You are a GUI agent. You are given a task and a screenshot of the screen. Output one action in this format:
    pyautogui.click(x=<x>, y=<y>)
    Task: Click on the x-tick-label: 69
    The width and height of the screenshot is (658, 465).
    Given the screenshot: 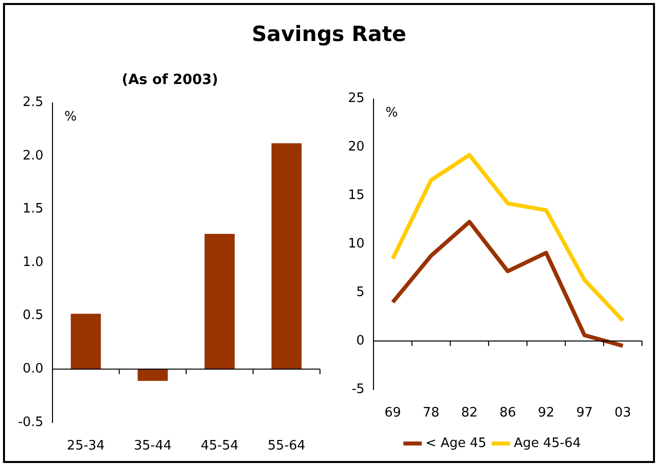 What is the action you would take?
    pyautogui.click(x=392, y=413)
    